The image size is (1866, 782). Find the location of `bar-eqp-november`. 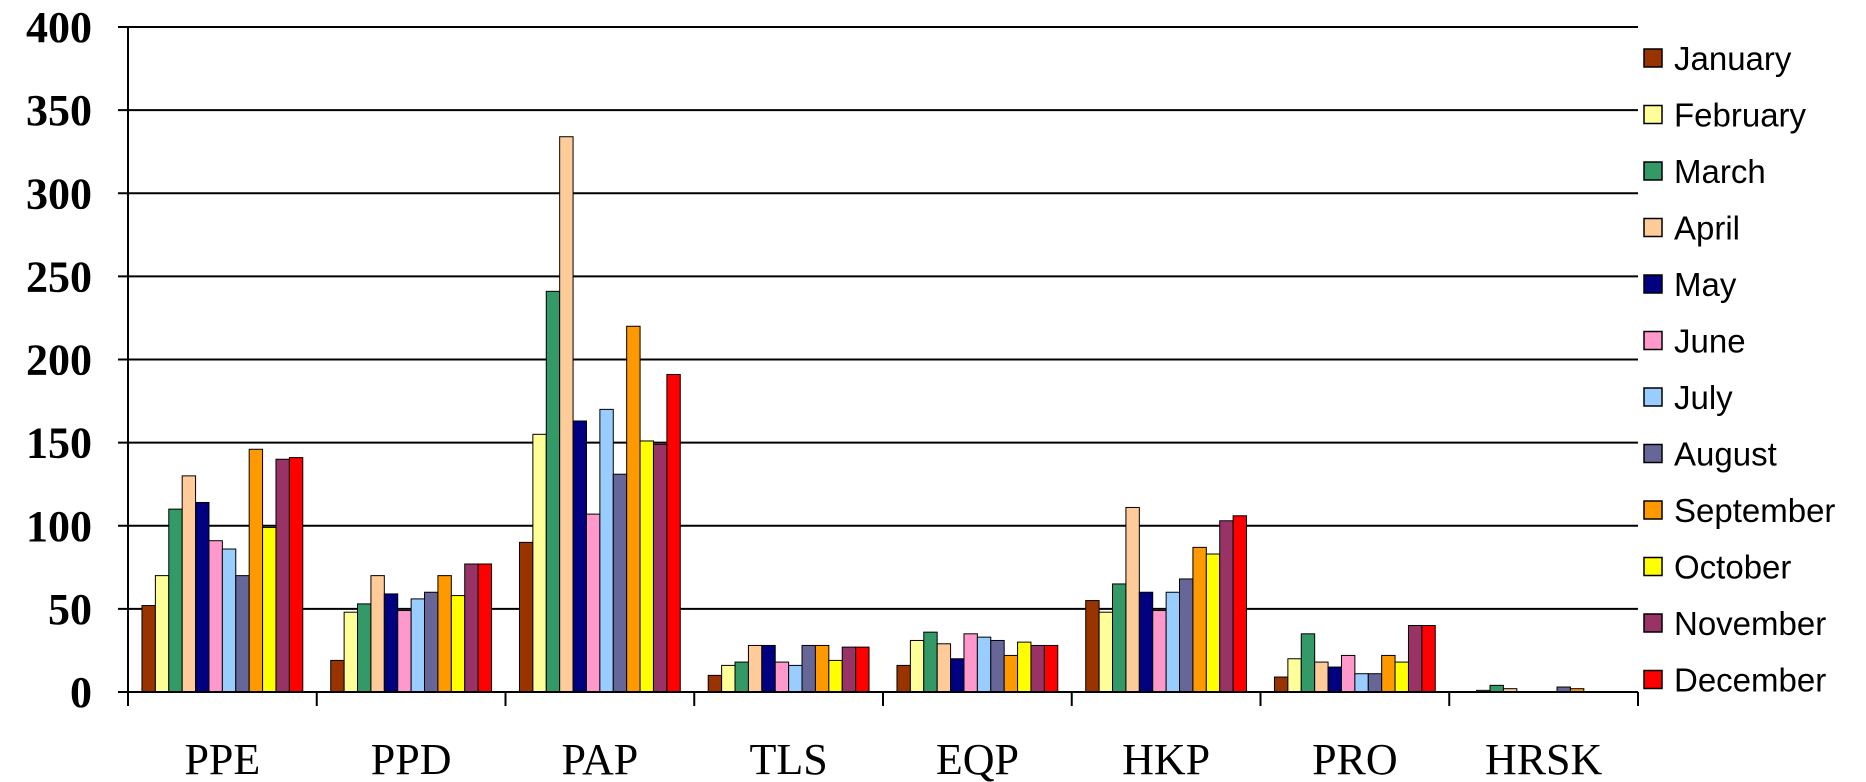

bar-eqp-november is located at coordinates (1037, 668).